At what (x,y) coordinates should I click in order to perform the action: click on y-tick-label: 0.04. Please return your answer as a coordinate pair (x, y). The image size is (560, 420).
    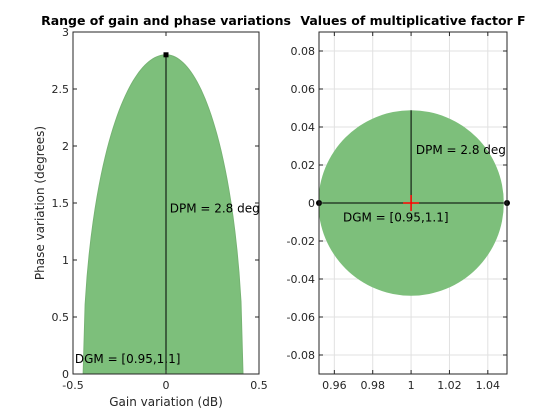
    Looking at the image, I should click on (303, 127).